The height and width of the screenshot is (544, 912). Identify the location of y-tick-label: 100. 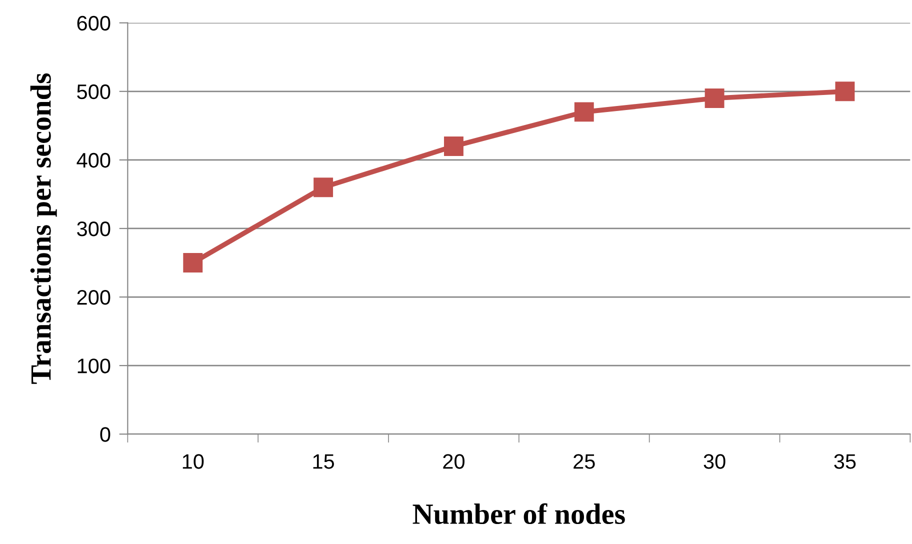
(94, 366).